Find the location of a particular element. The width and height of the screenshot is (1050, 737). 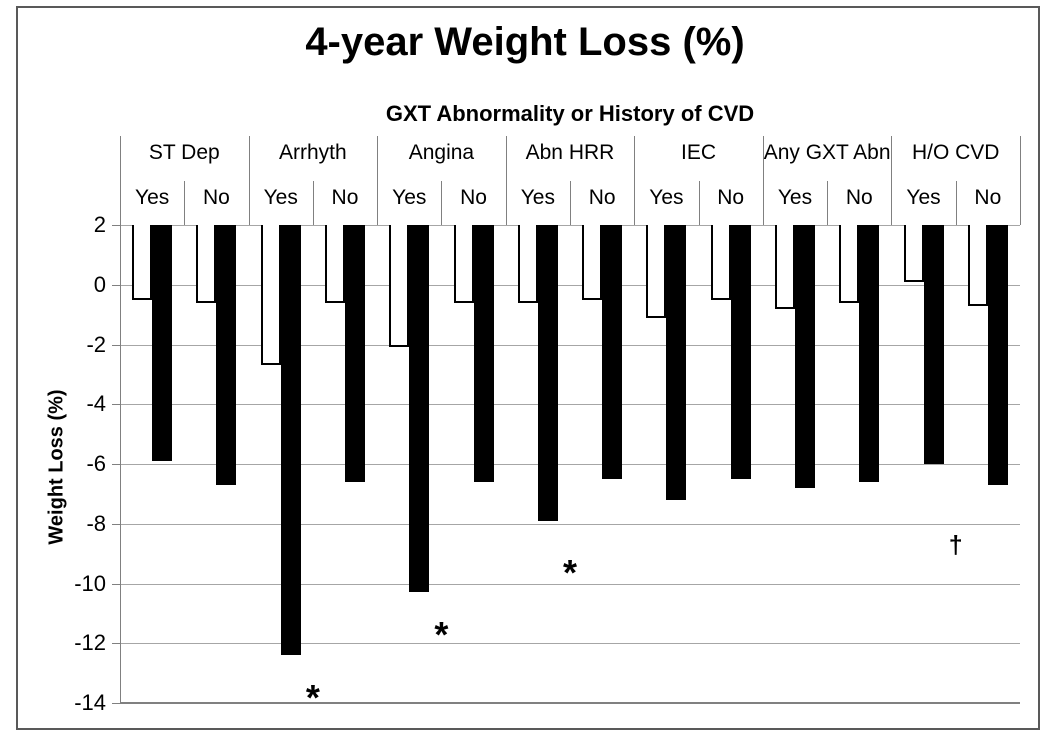

bar-open-bars-st-dep-no is located at coordinates (206, 264).